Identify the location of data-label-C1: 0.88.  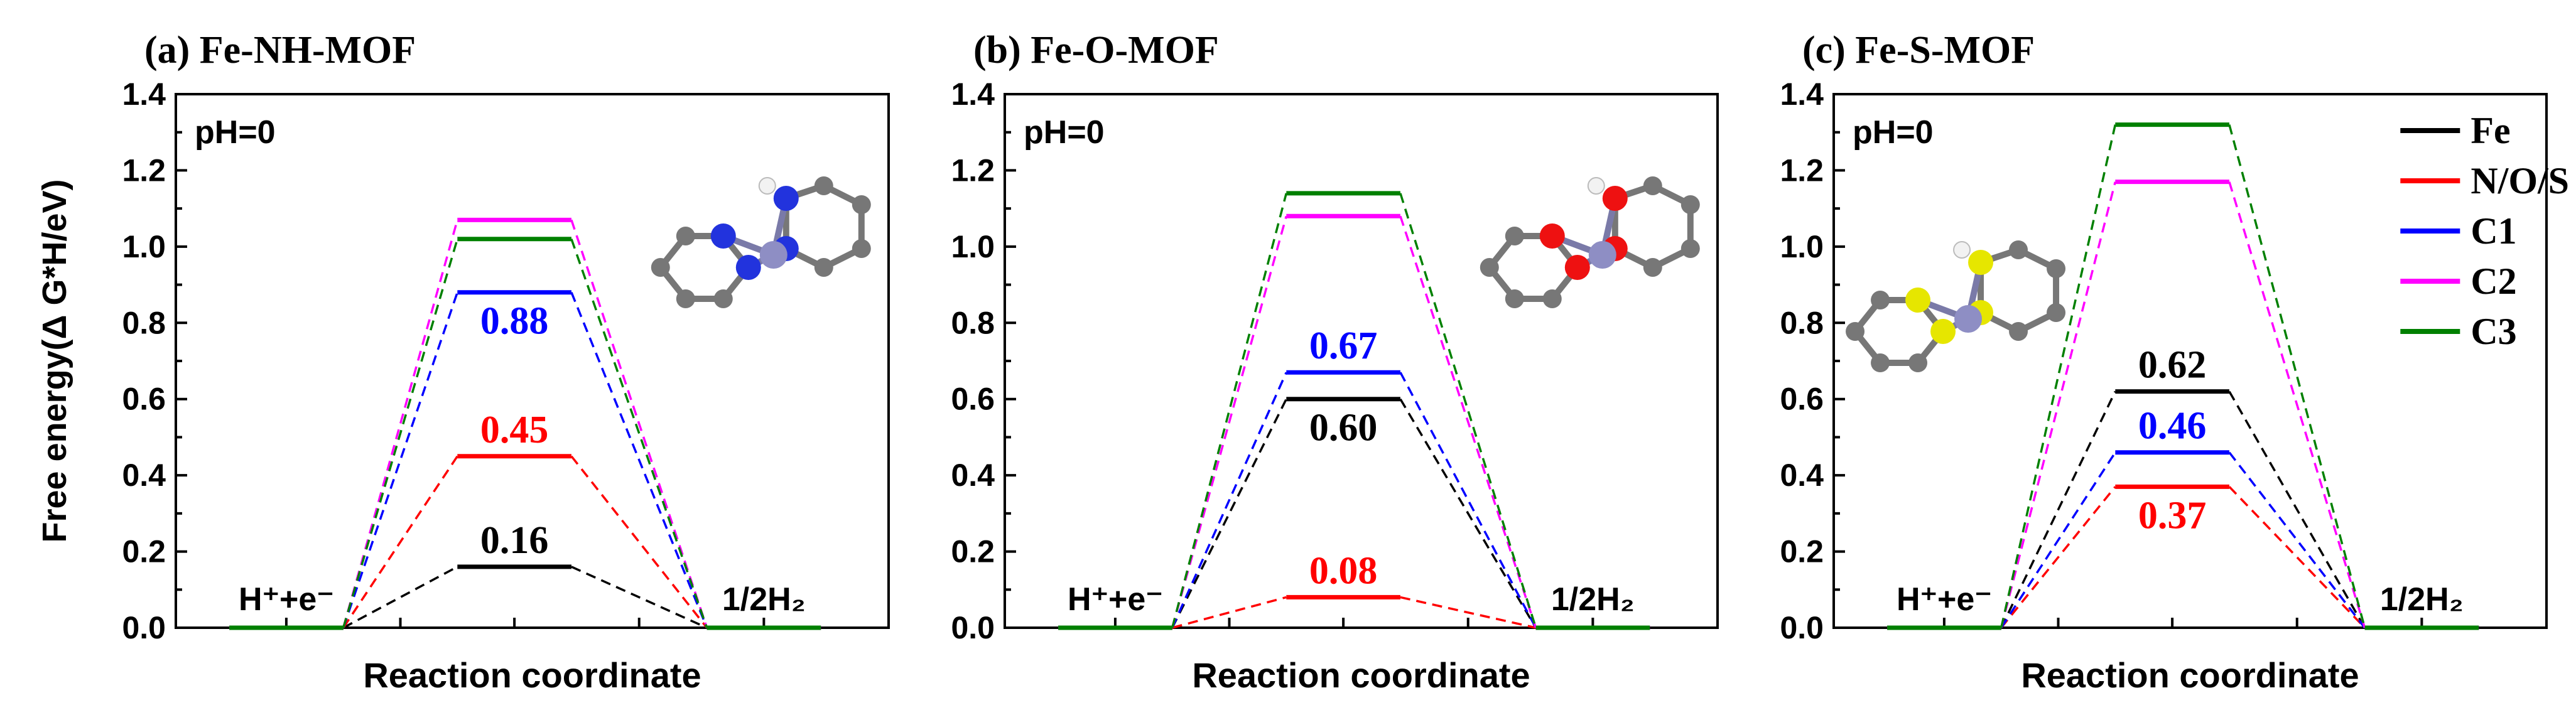
(515, 321).